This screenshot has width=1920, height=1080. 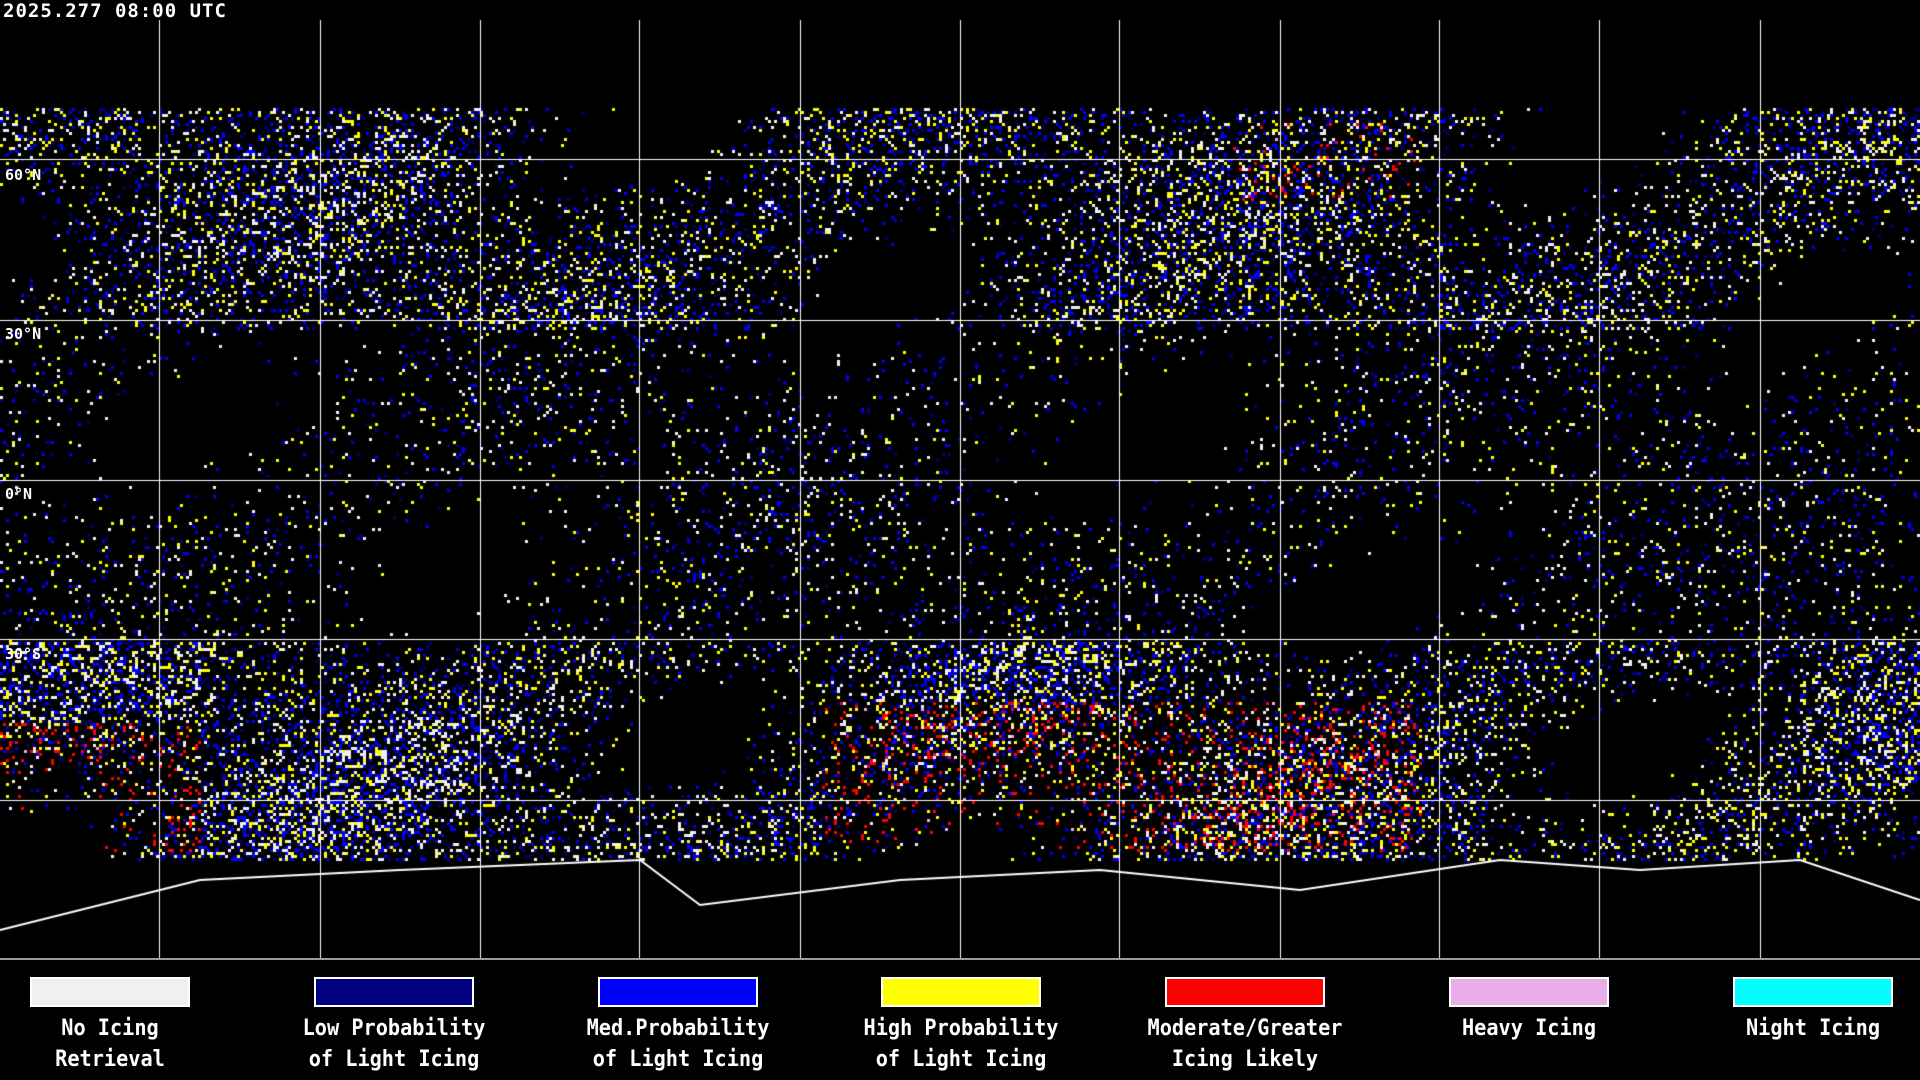 I want to click on legend-label-line1: Moderate/Greater, so click(x=1245, y=1028).